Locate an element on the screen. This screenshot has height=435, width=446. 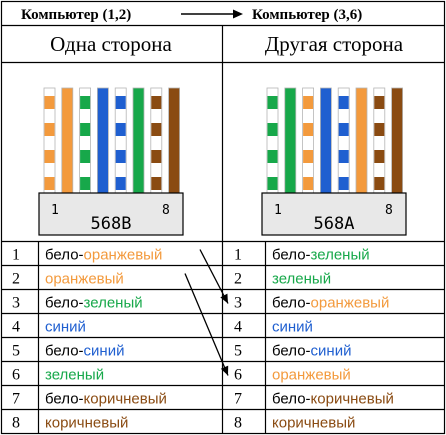
left-wire-row: 6 зеленый is located at coordinates (58, 375).